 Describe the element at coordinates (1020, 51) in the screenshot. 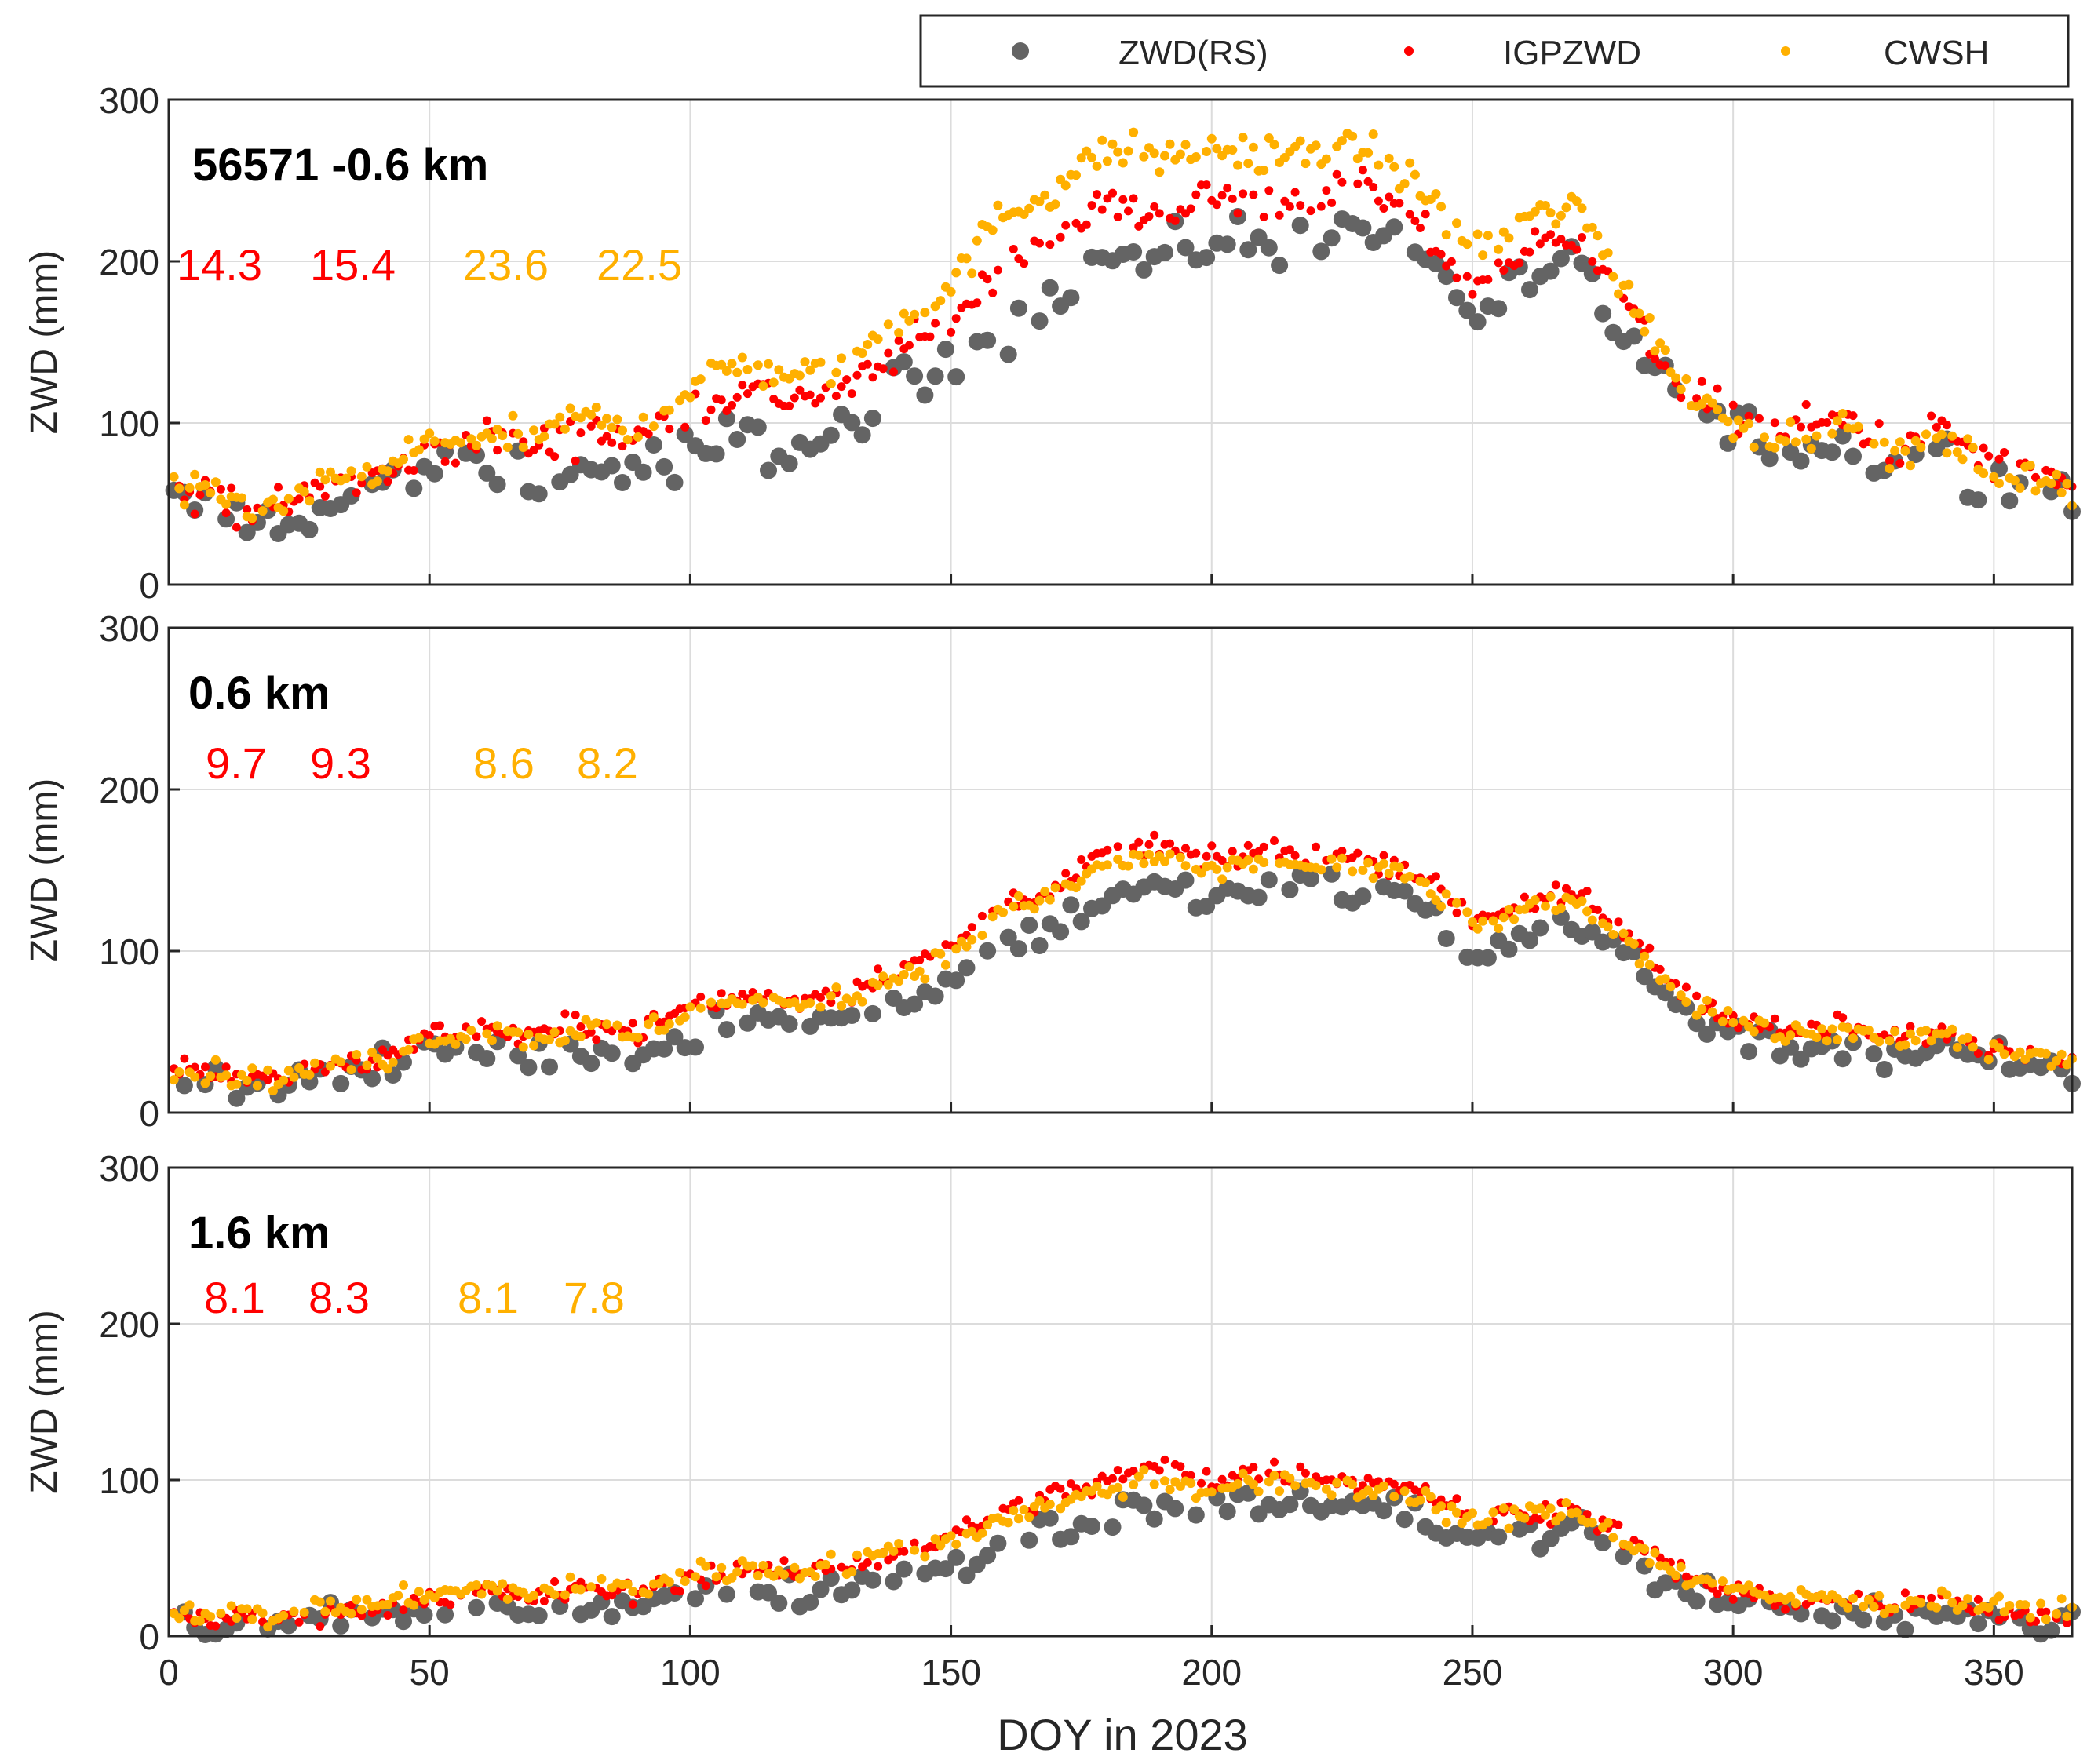

I see `legend-marker-rs` at that location.